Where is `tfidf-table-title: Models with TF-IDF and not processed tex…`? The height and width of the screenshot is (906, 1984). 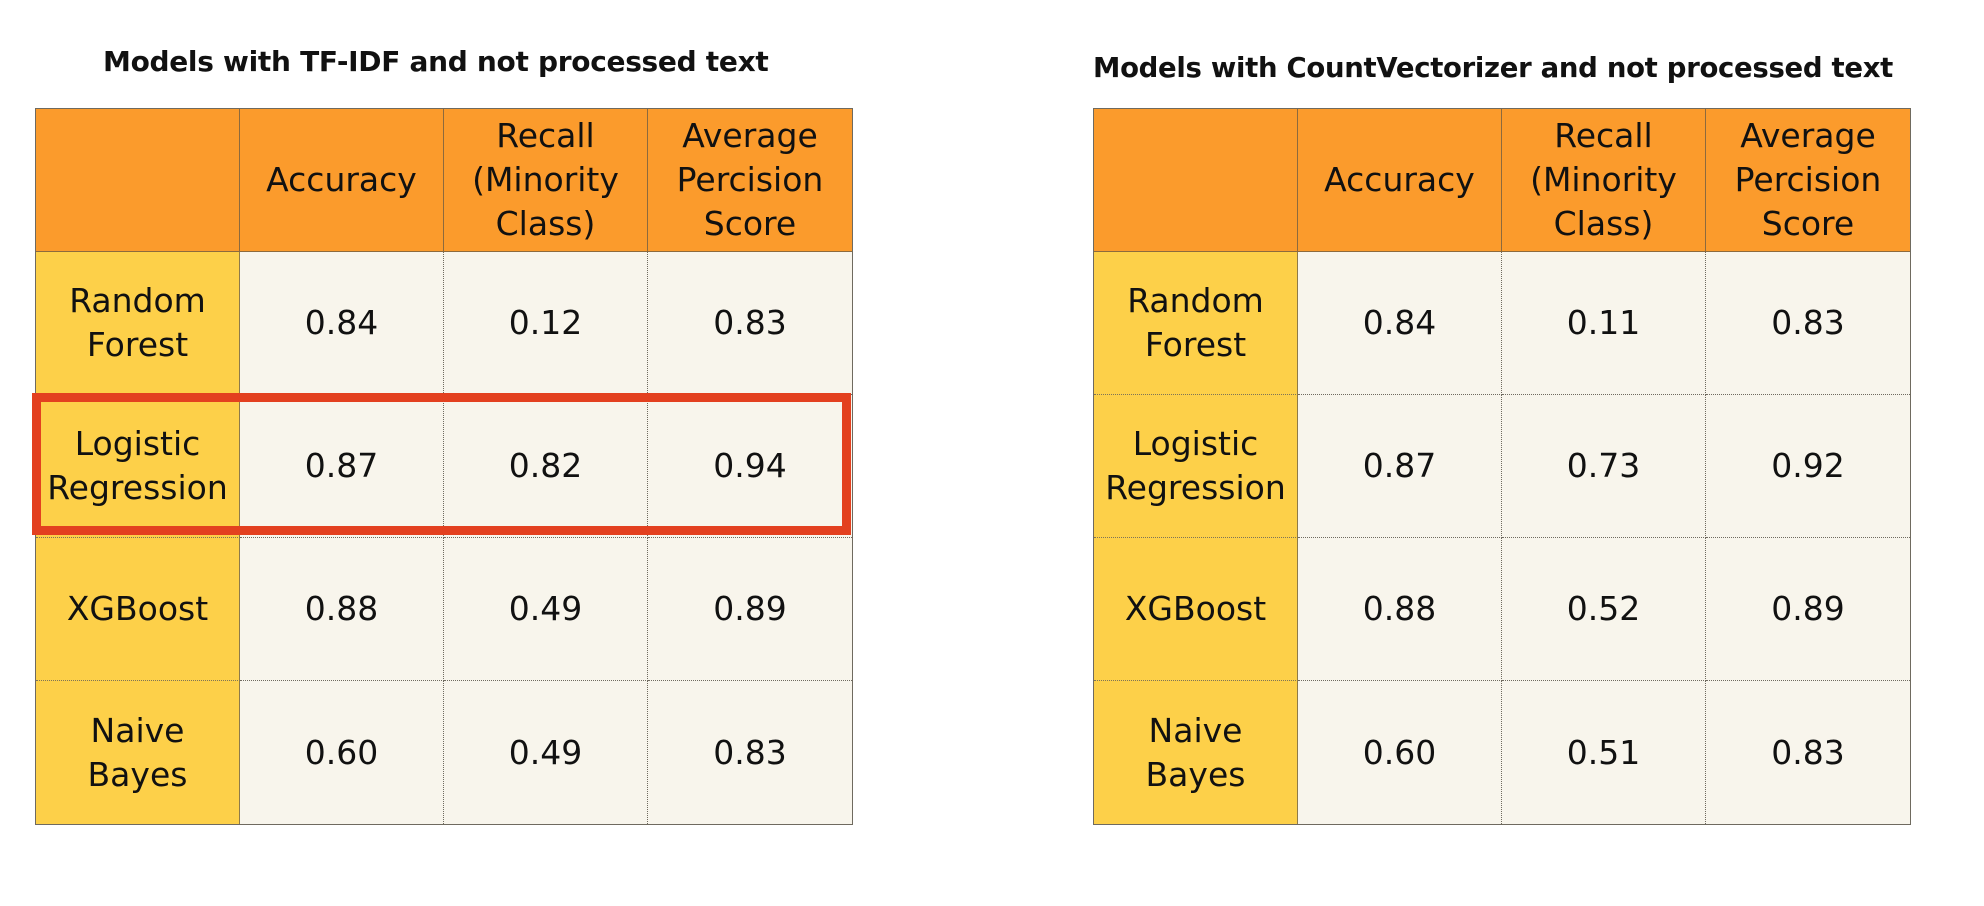 tfidf-table-title: Models with TF-IDF and not processed tex… is located at coordinates (436, 61).